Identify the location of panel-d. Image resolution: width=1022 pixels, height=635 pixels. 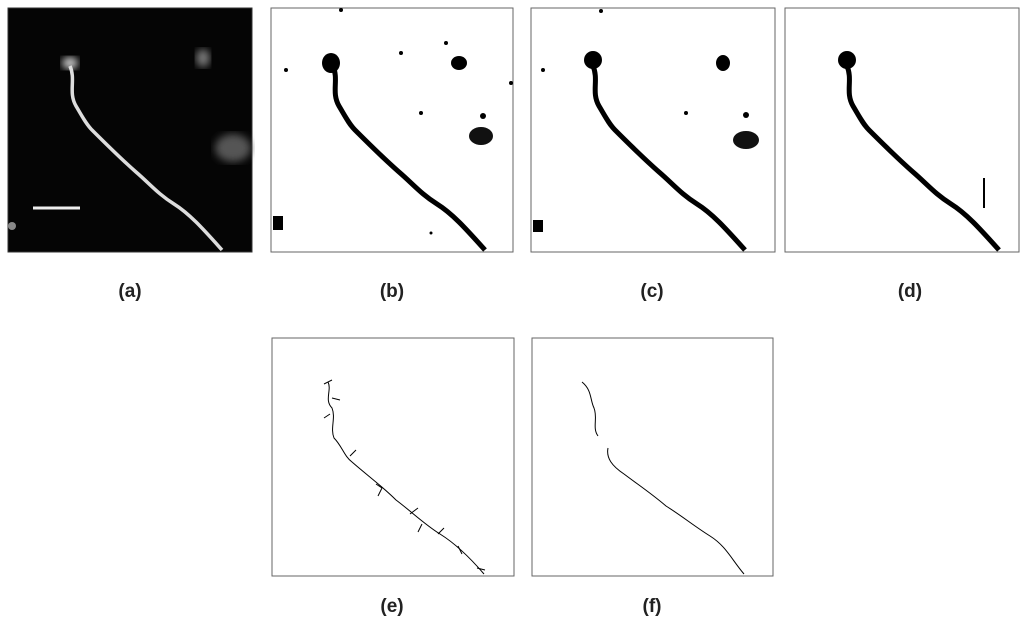
(902, 130).